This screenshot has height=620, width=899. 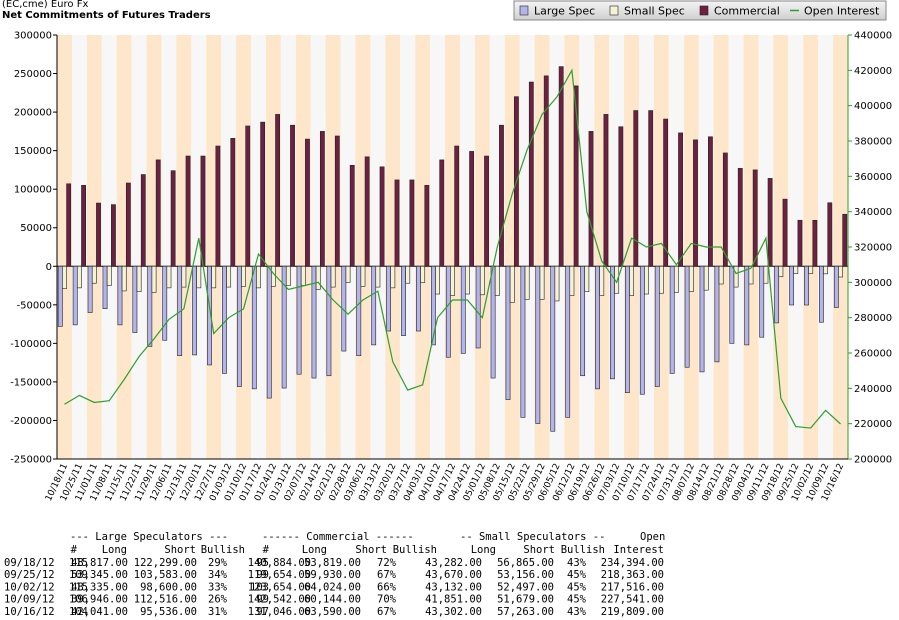 I want to click on table-column-header: #, so click(x=266, y=550).